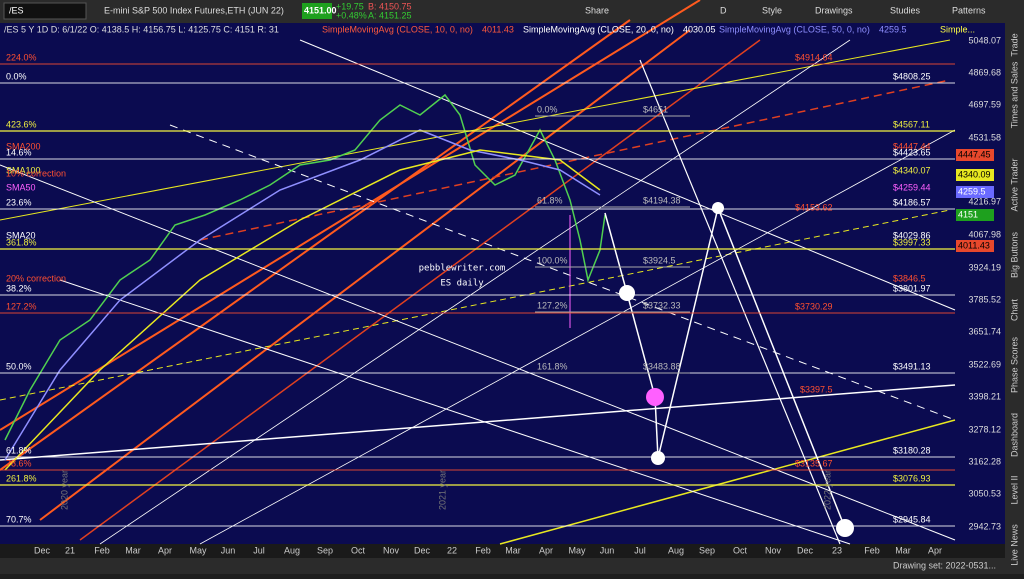  Describe the element at coordinates (969, 10) in the screenshot. I see `toolbar-button: Patterns` at that location.